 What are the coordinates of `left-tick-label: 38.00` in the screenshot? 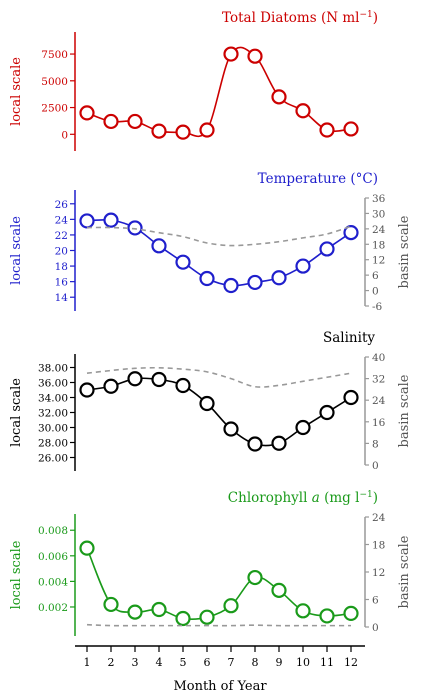 It's located at (53, 369).